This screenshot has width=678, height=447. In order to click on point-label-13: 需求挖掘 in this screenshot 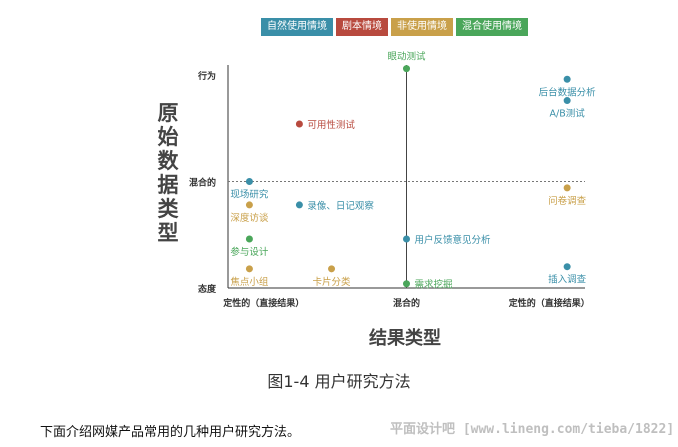, I will do `click(434, 285)`.